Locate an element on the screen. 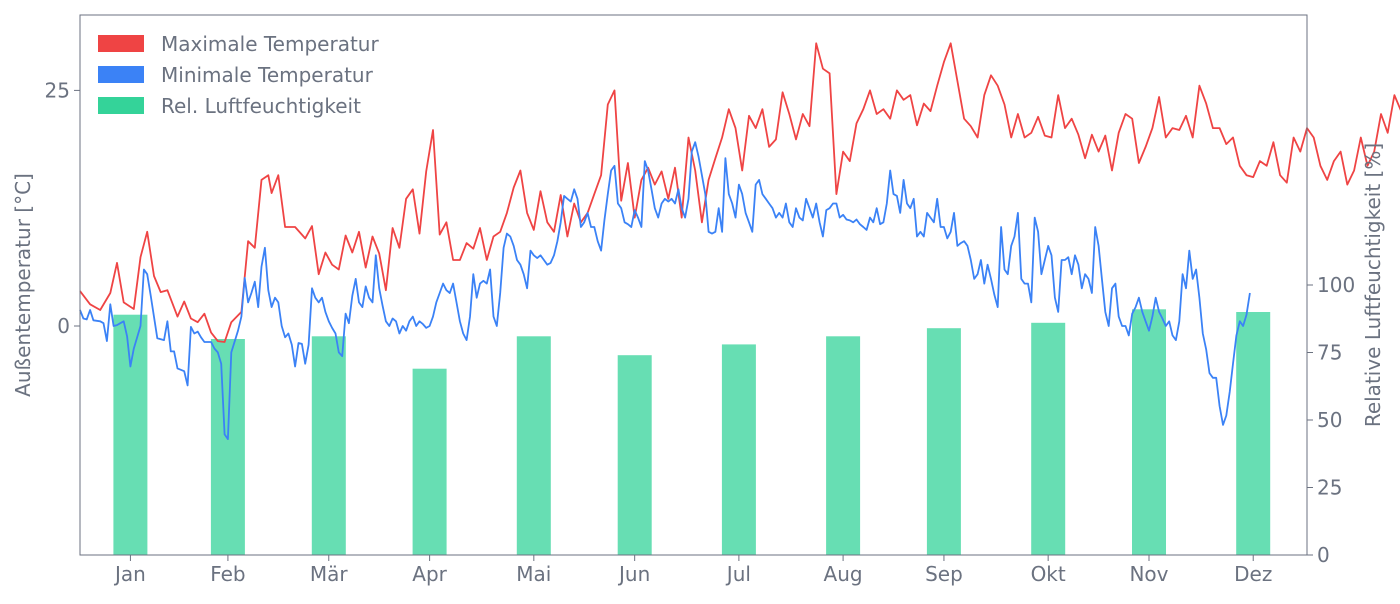 Image resolution: width=1400 pixels, height=604 pixels. humidity-bar-feb is located at coordinates (227, 447).